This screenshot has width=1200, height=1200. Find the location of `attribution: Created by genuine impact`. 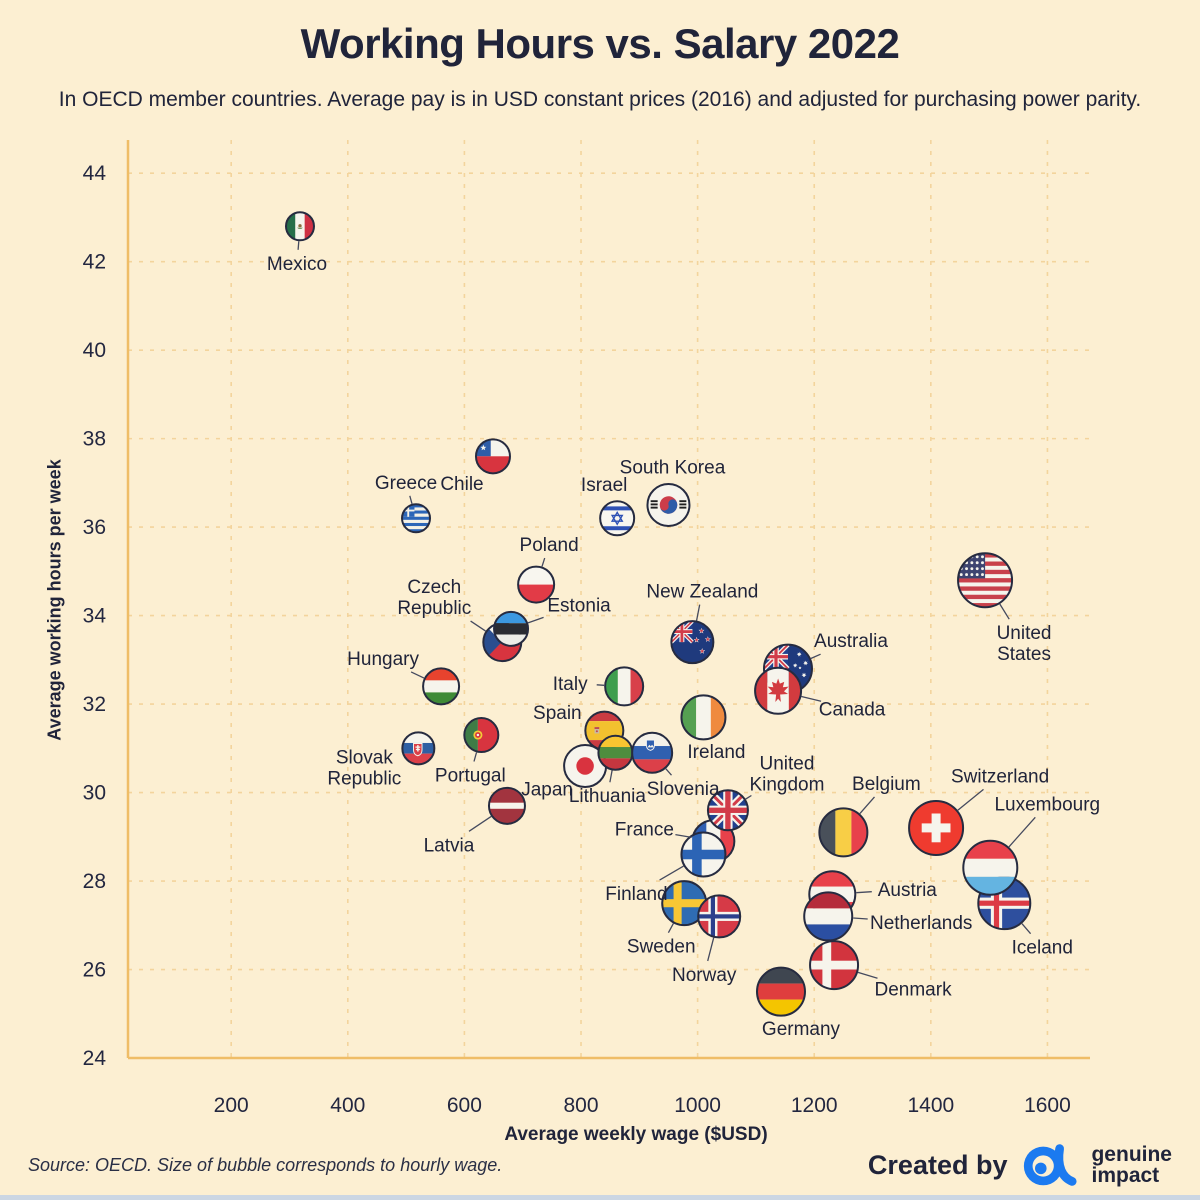

attribution: Created by genuine impact is located at coordinates (1020, 1165).